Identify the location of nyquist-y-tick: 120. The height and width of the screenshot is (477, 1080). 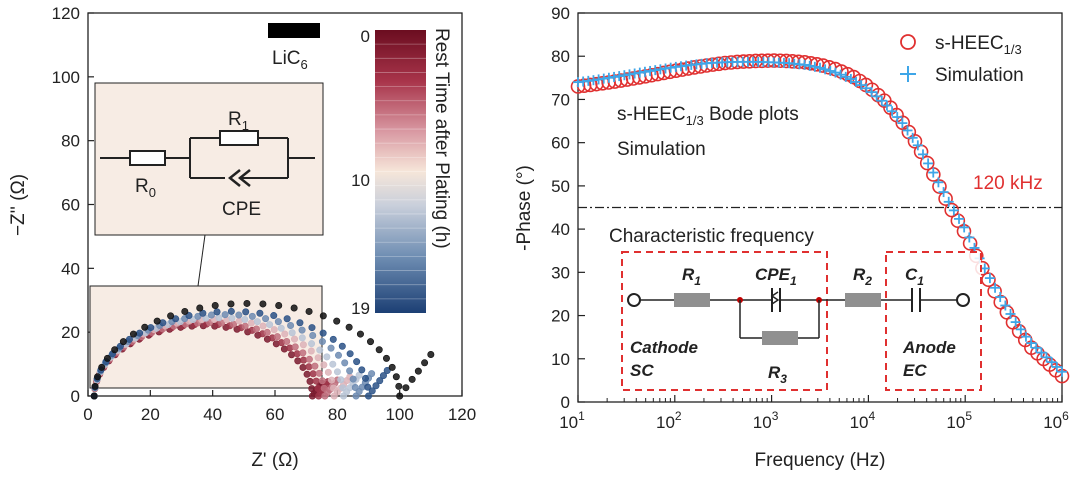
(66, 13).